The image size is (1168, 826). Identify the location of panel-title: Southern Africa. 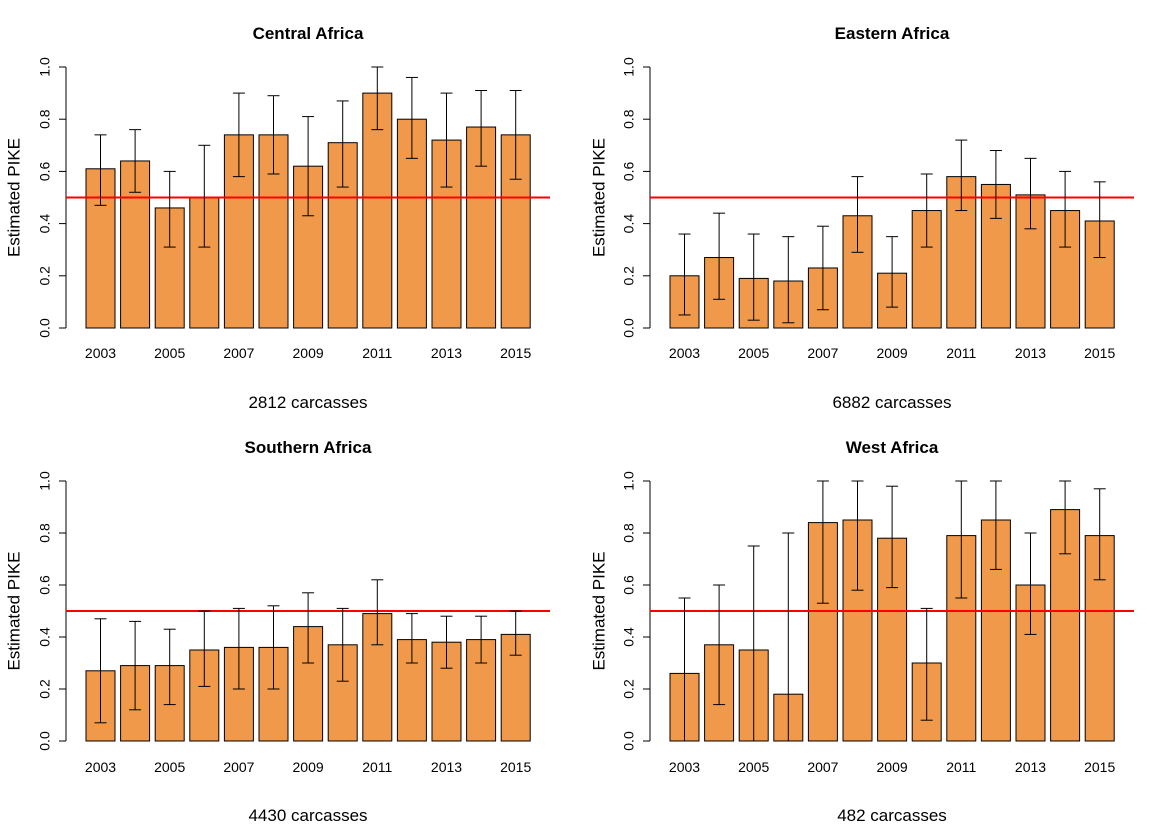
(308, 447).